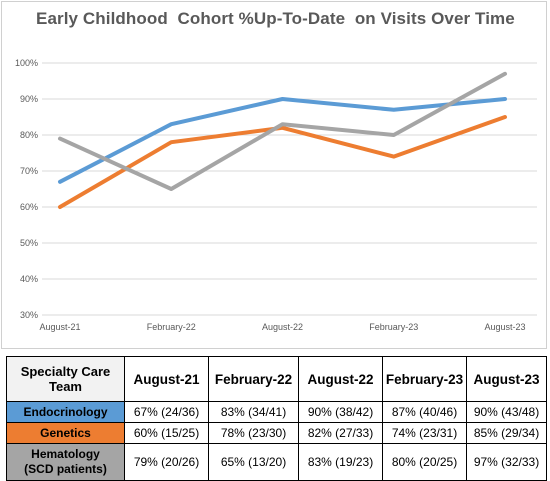 This screenshot has width=550, height=481. I want to click on y-tick-label: 40%, so click(29, 279).